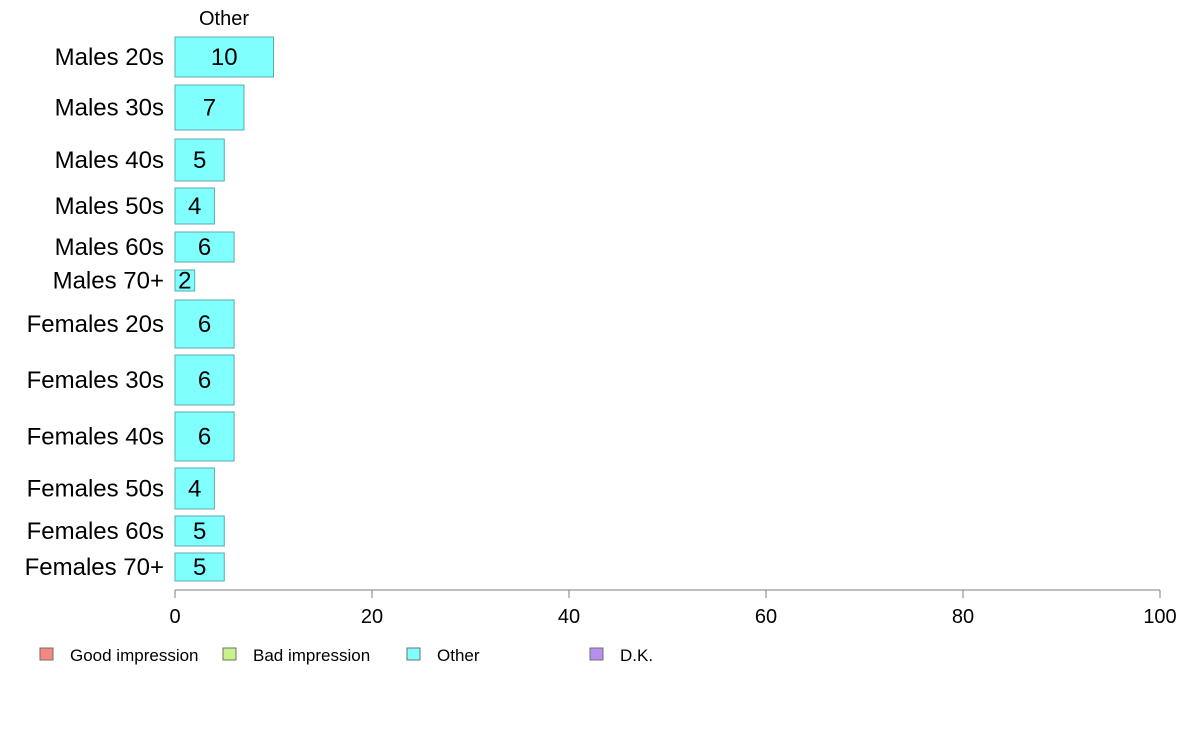 Image resolution: width=1188 pixels, height=736 pixels. Describe the element at coordinates (458, 655) in the screenshot. I see `legend-label: Other` at that location.